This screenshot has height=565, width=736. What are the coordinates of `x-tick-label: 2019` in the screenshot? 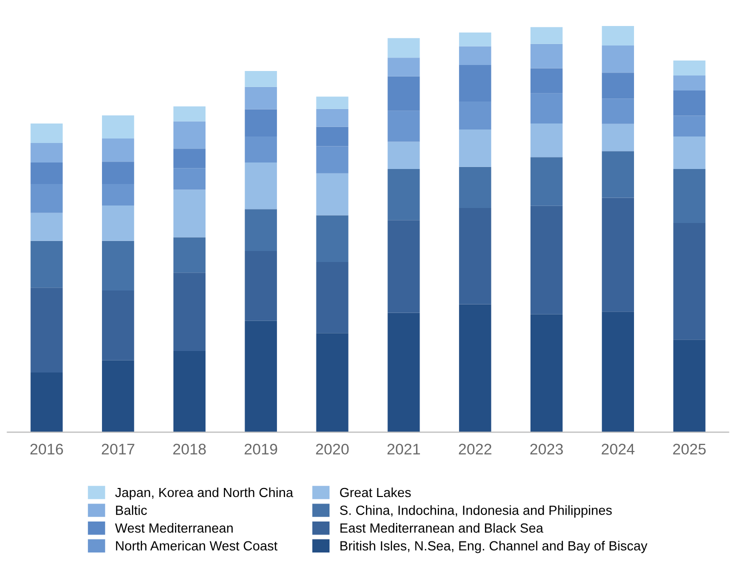 It's located at (261, 449).